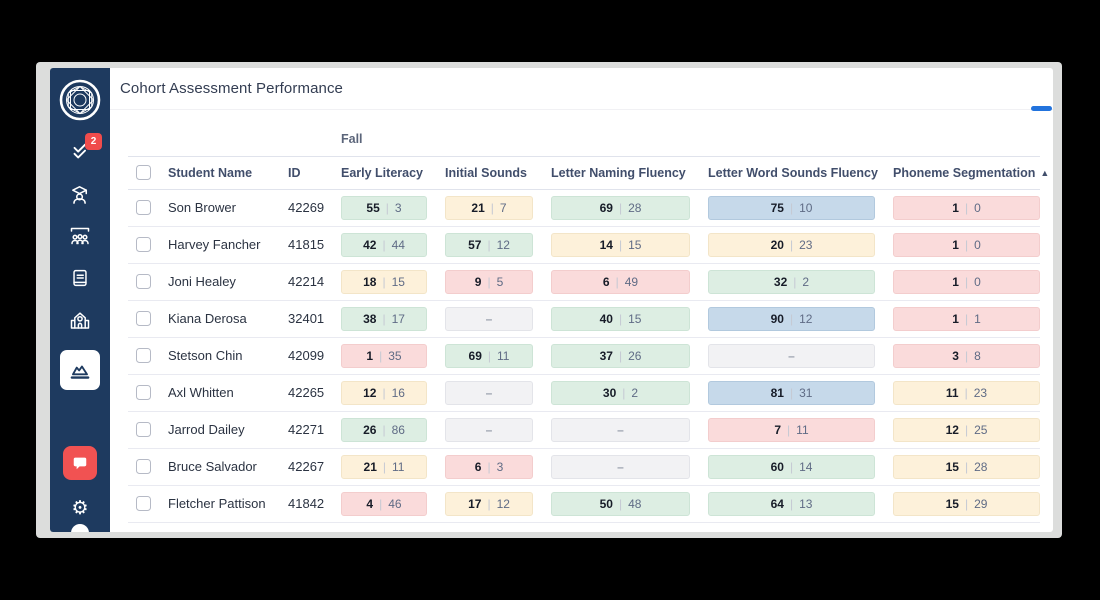 The width and height of the screenshot is (1100, 600). I want to click on score-pill: 14 | 15, so click(620, 244).